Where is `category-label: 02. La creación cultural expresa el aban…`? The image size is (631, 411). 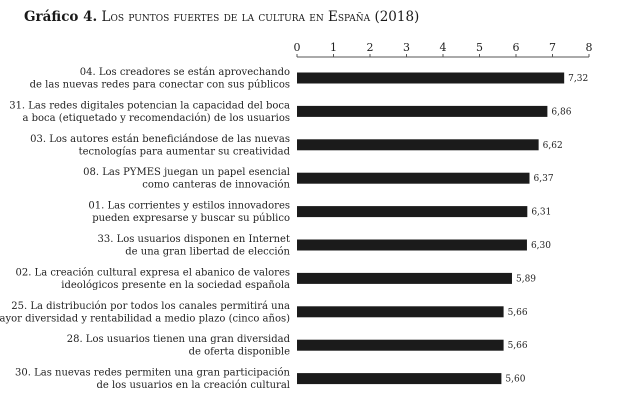
category-label: 02. La creación cultural expresa el aban… is located at coordinates (152, 279).